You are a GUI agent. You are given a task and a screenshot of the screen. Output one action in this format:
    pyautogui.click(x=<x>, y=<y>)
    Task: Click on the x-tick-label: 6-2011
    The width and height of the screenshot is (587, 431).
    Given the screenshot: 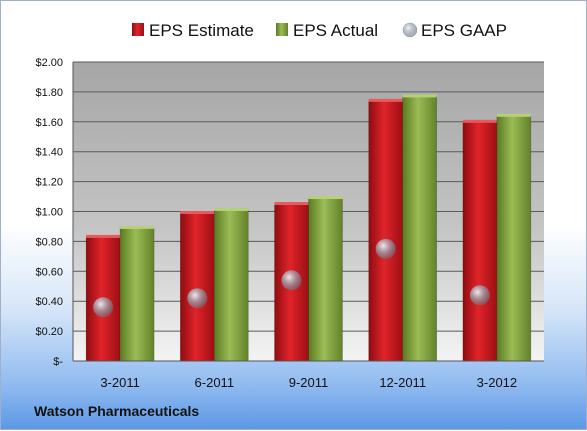 What is the action you would take?
    pyautogui.click(x=215, y=382)
    